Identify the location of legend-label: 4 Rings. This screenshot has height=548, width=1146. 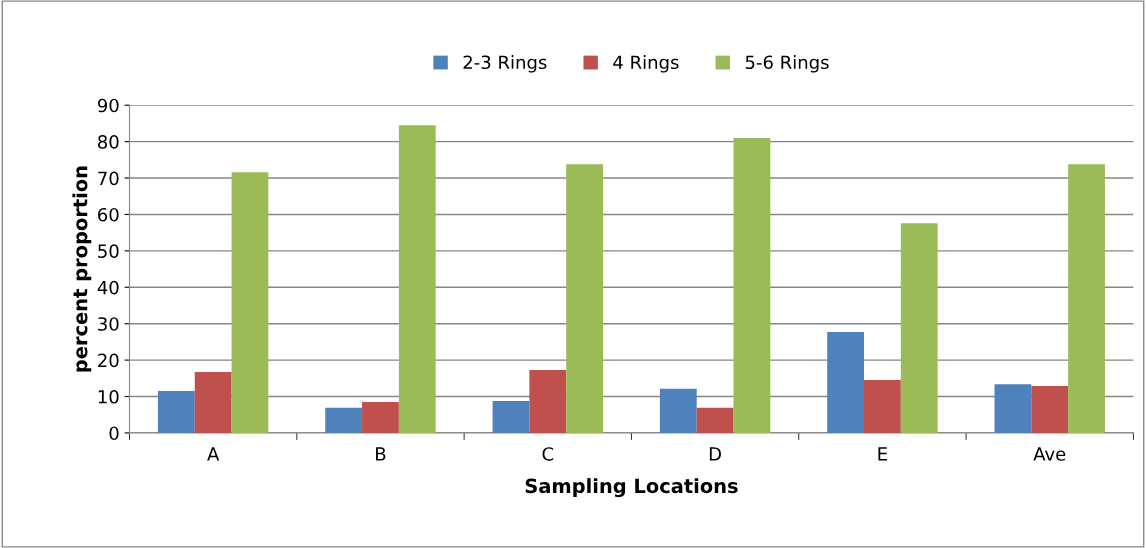
(646, 64).